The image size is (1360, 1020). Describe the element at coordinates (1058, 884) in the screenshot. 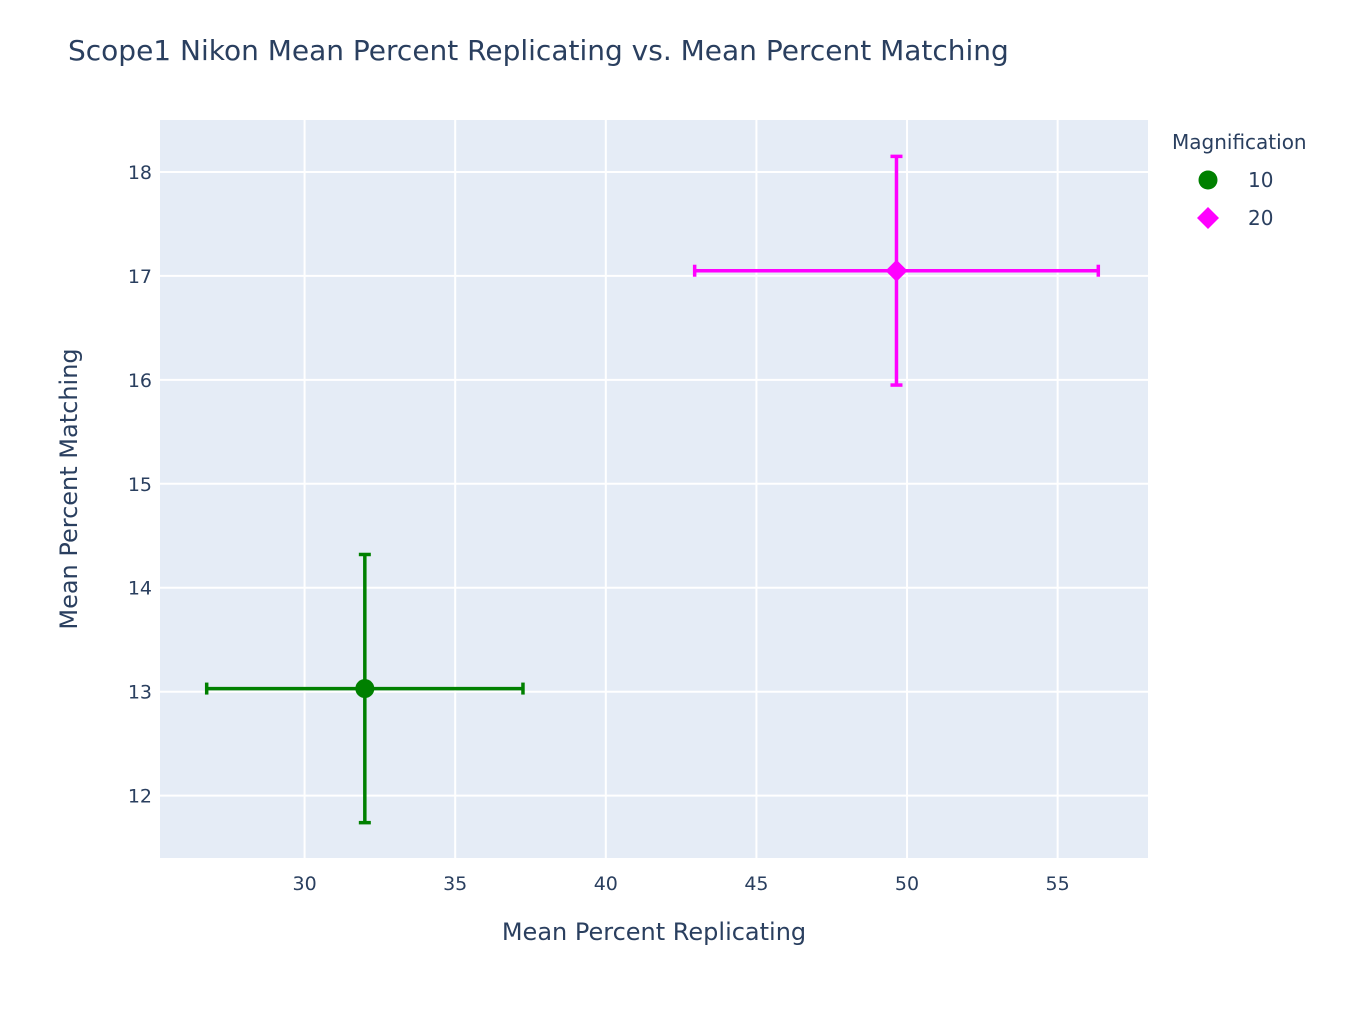

I see `x-tick-label: 55` at that location.